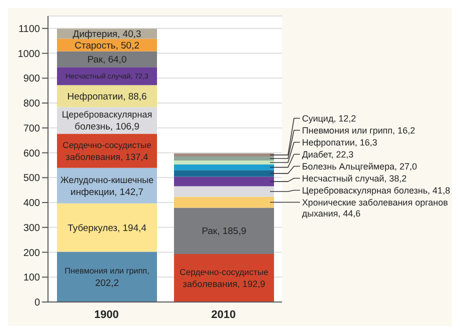  Describe the element at coordinates (31, 278) in the screenshot. I see `y-tick-label: 100` at that location.